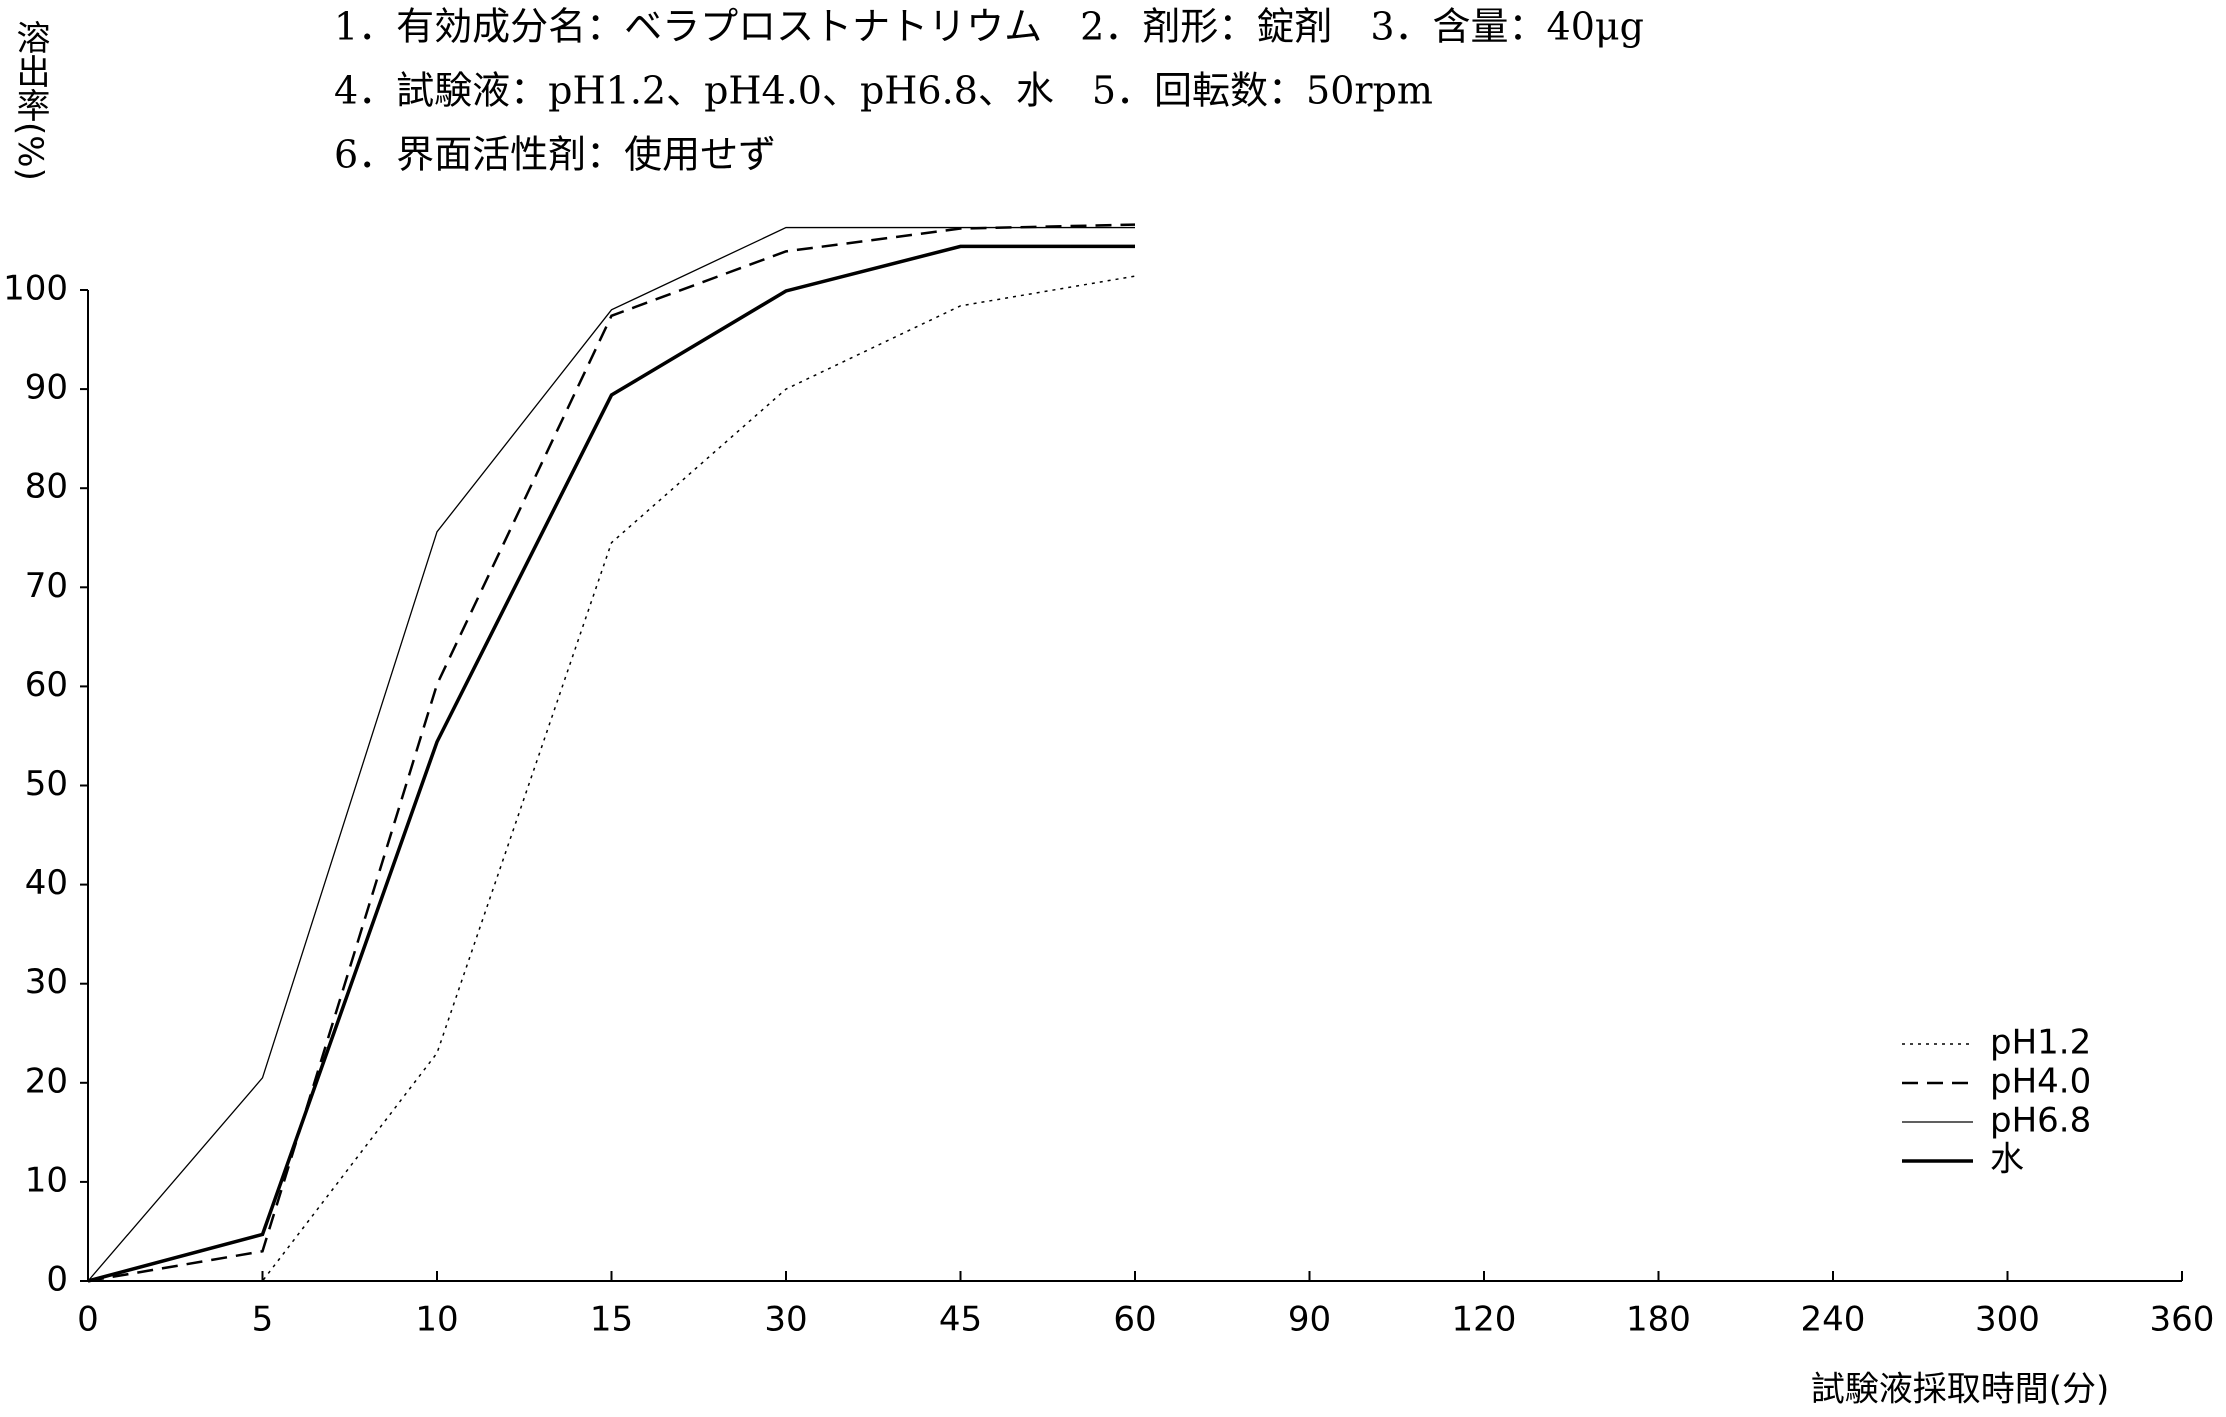 This screenshot has height=1417, width=2226. What do you see at coordinates (46, 784) in the screenshot?
I see `y-tick-label: 50` at bounding box center [46, 784].